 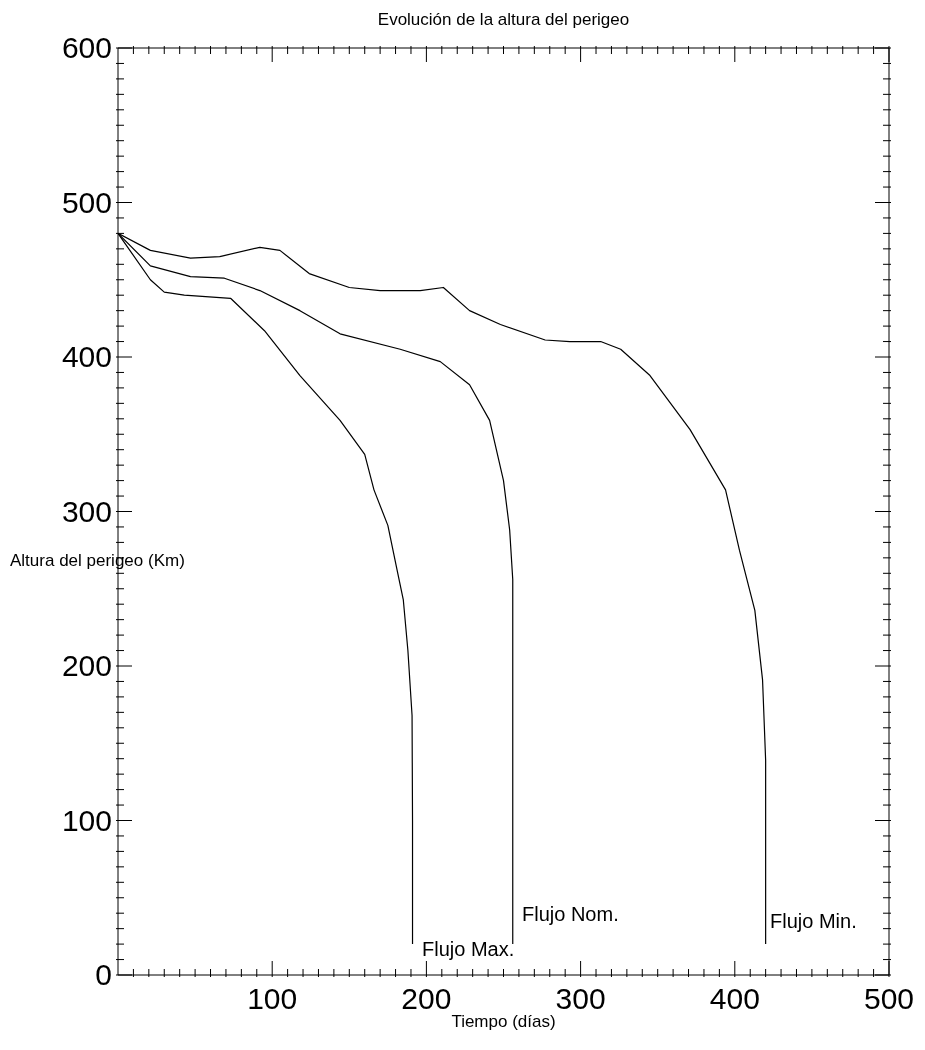 What do you see at coordinates (580, 998) in the screenshot?
I see `x-tick-label: 300` at bounding box center [580, 998].